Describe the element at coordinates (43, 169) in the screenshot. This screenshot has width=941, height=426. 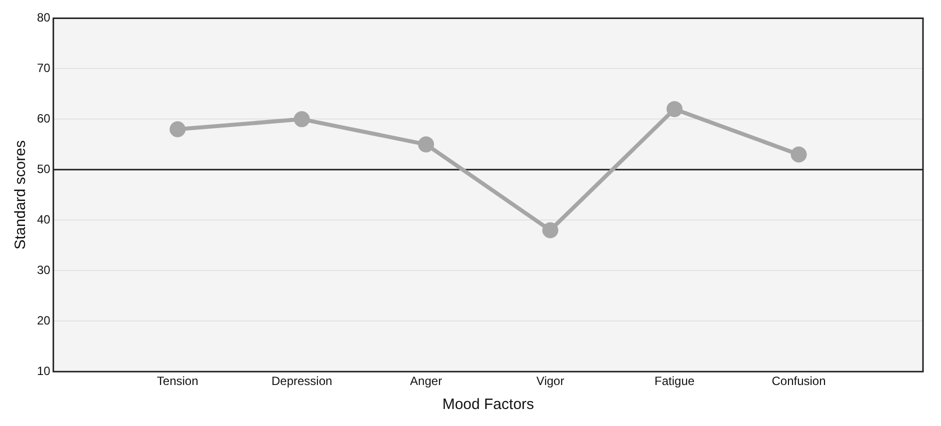
I see `y-tick-label: 50` at that location.